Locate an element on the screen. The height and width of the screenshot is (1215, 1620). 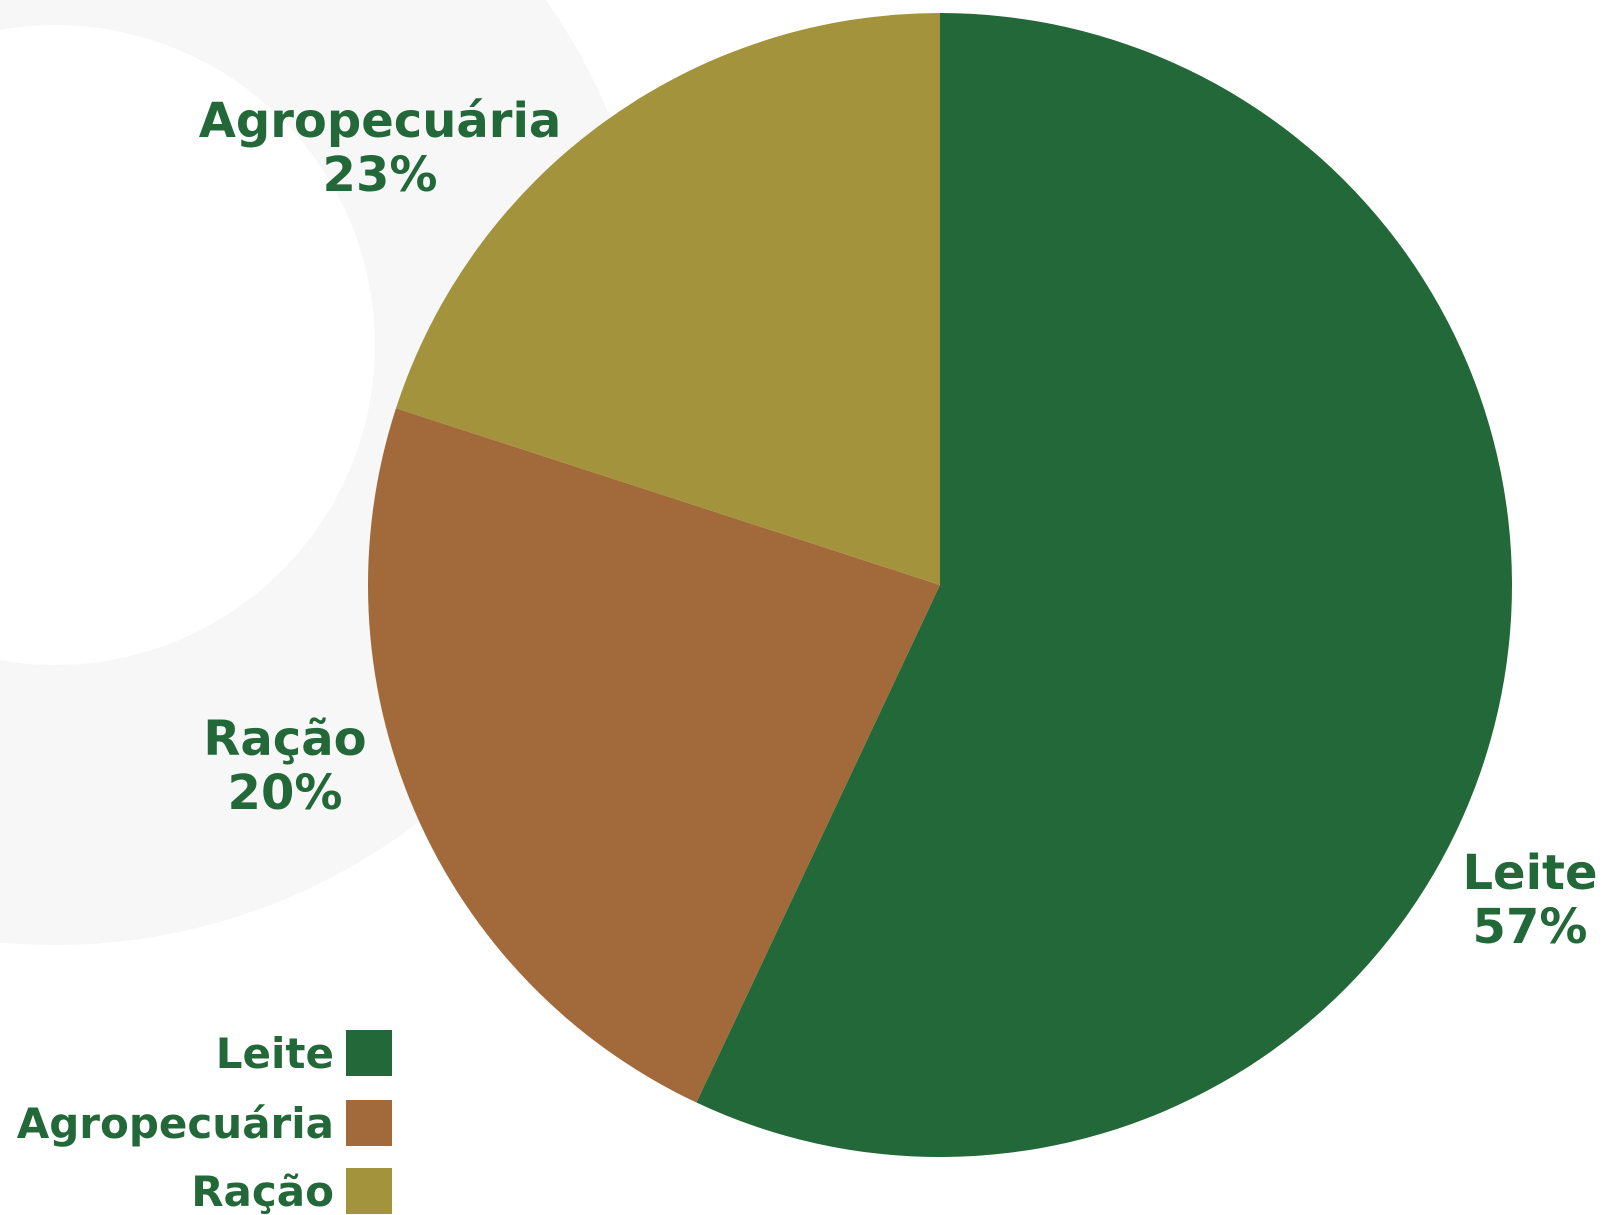
slice-label-racao-name: Ração is located at coordinates (285, 739).